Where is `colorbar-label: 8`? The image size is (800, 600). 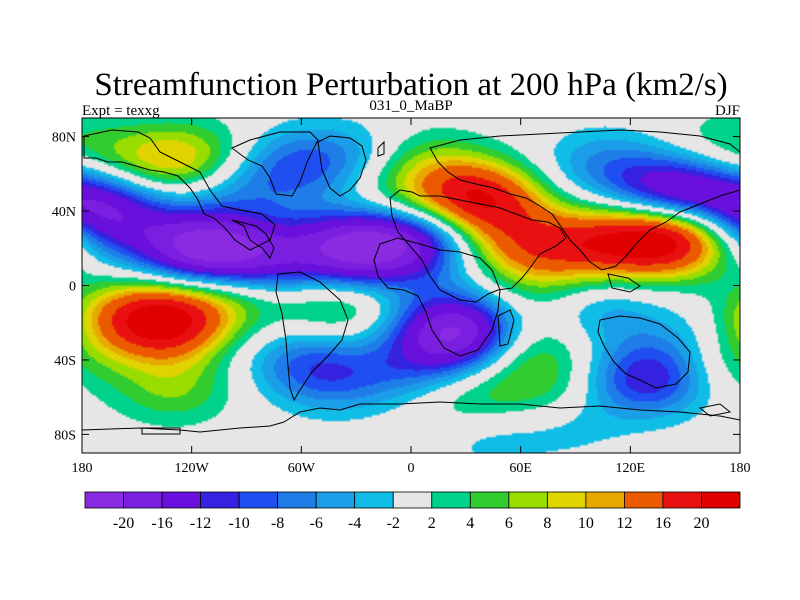 colorbar-label: 8 is located at coordinates (547, 523).